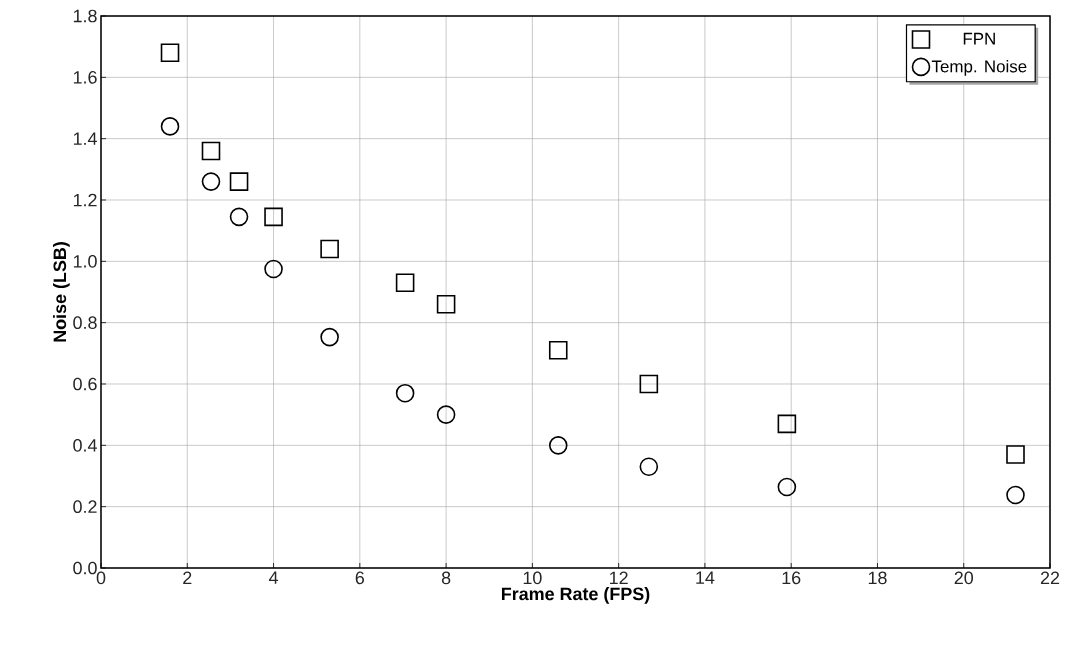  What do you see at coordinates (575, 595) in the screenshot?
I see `x-axis-title: Frame Rate (FPS)` at bounding box center [575, 595].